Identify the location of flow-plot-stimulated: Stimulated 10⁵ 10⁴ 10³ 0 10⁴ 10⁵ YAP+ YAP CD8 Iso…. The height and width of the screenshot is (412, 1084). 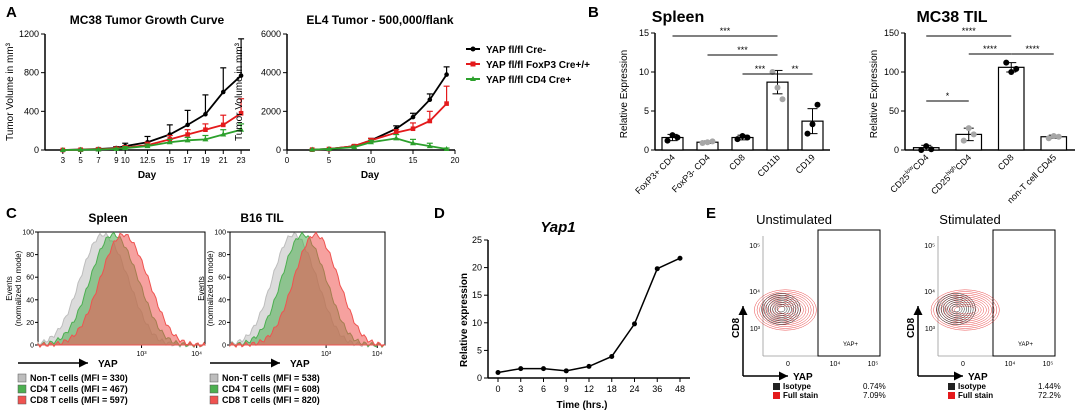
(983, 306).